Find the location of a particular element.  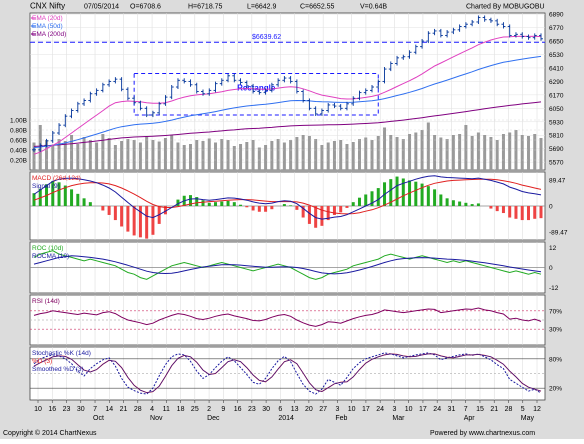

volume-tick-label: 1.00B is located at coordinates (18, 121).